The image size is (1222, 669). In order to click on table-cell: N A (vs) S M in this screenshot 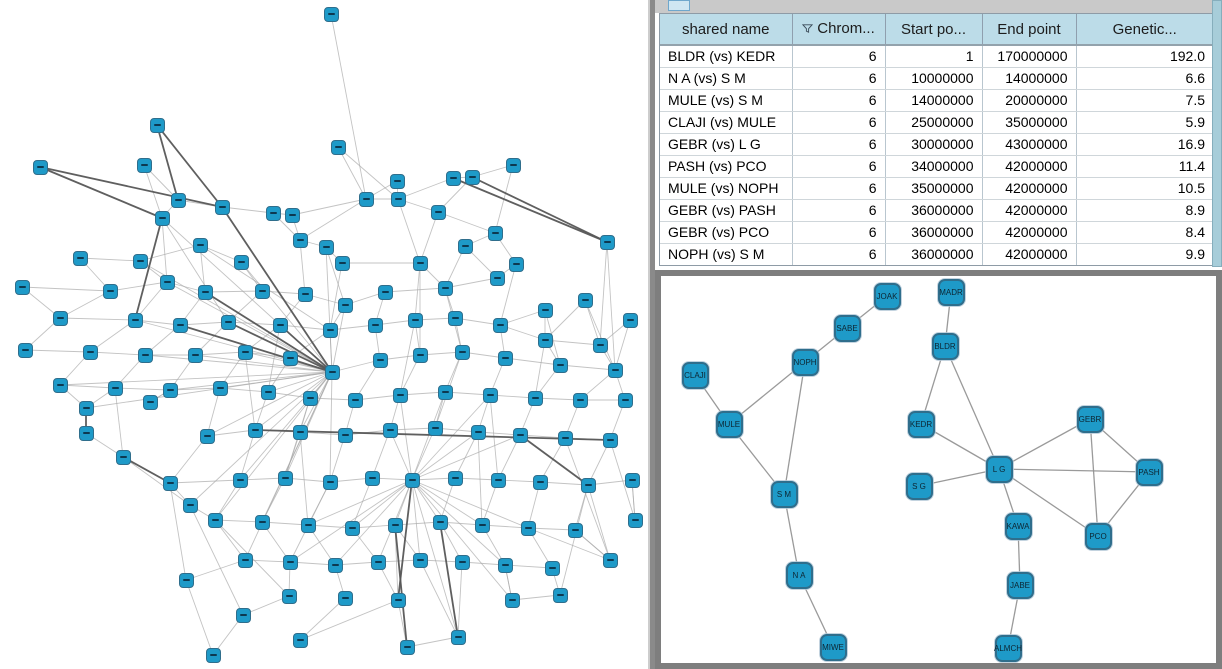, I will do `click(726, 78)`.